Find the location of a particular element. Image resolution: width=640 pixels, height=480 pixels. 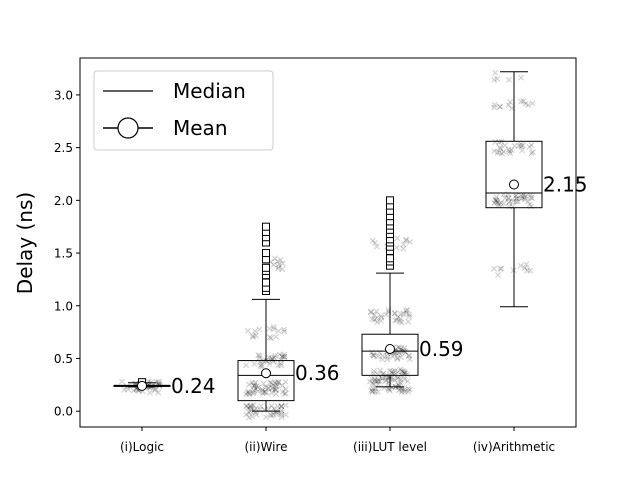

y-tick-label: 2.0 is located at coordinates (63, 201).